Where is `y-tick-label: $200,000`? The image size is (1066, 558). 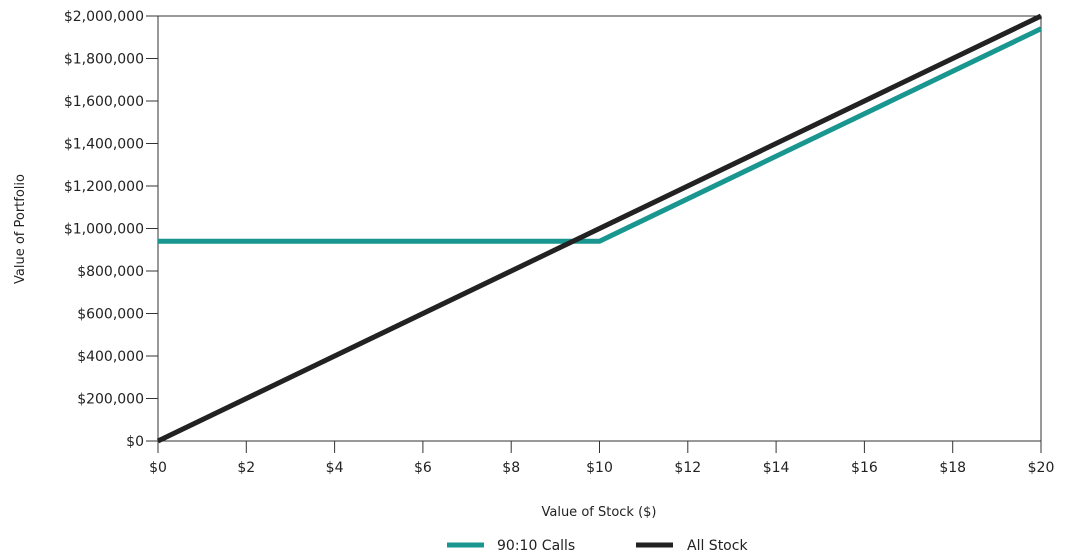
y-tick-label: $200,000 is located at coordinates (110, 400).